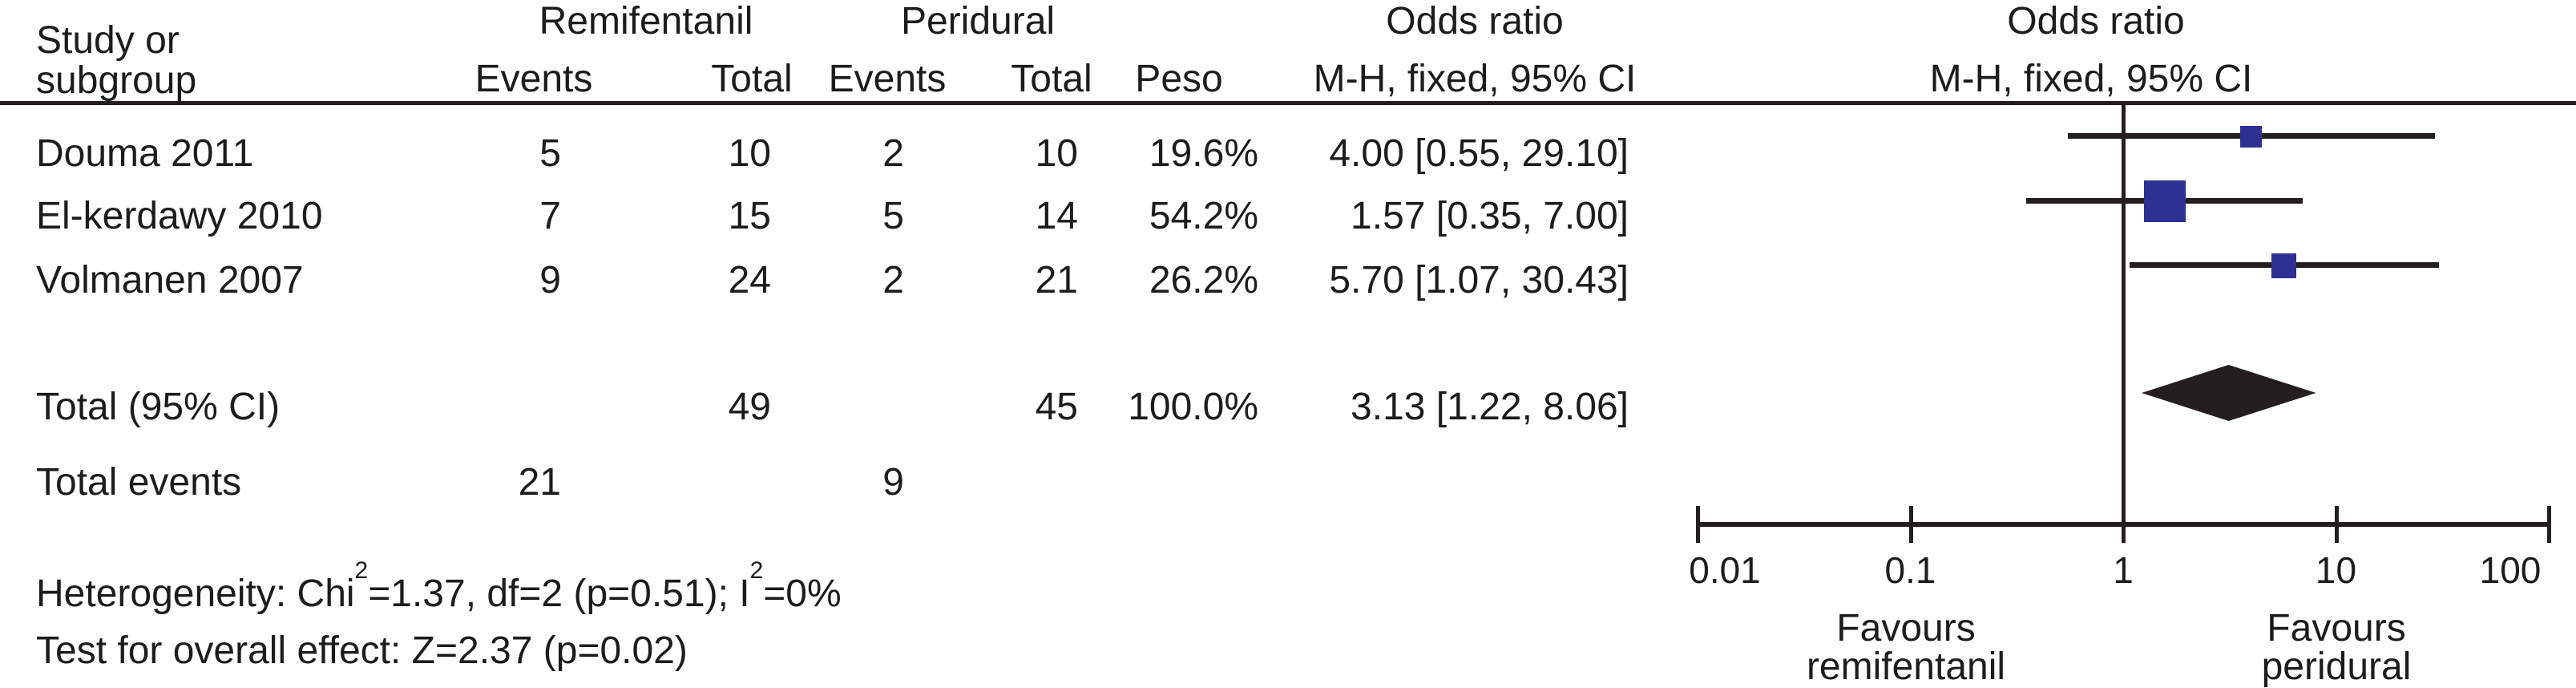  I want to click on study-row-label: Volmanen 2007, so click(170, 280).